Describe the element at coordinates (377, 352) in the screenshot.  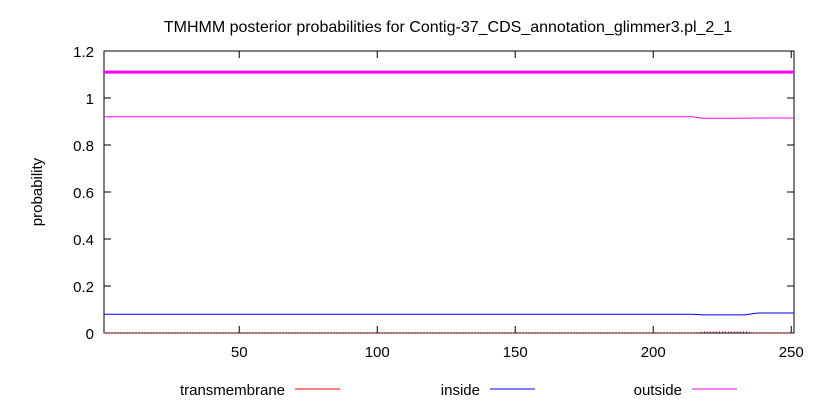
I see `x-tick-label: 100` at that location.